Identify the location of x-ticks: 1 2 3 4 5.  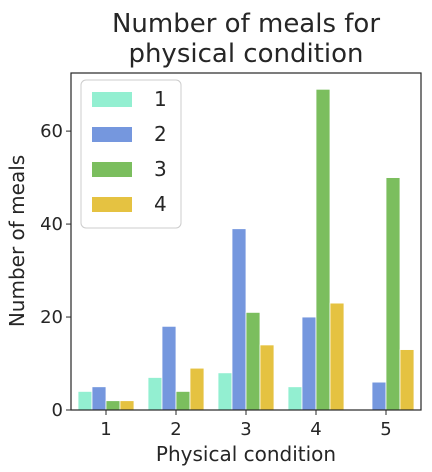
(246, 425).